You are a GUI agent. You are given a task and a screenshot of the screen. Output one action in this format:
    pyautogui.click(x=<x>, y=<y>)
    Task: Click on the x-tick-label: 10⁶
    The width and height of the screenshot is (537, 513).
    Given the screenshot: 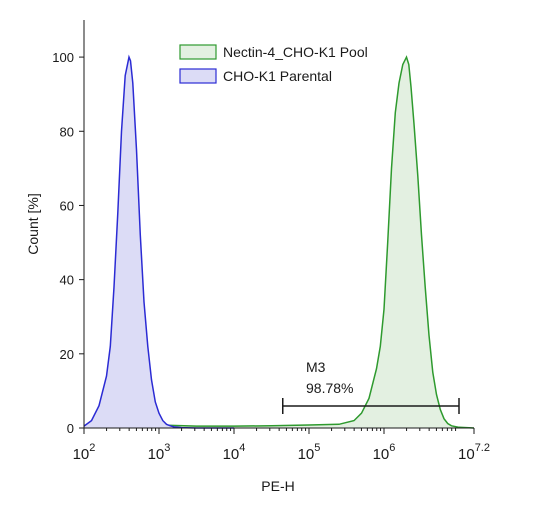 What is the action you would take?
    pyautogui.click(x=384, y=452)
    